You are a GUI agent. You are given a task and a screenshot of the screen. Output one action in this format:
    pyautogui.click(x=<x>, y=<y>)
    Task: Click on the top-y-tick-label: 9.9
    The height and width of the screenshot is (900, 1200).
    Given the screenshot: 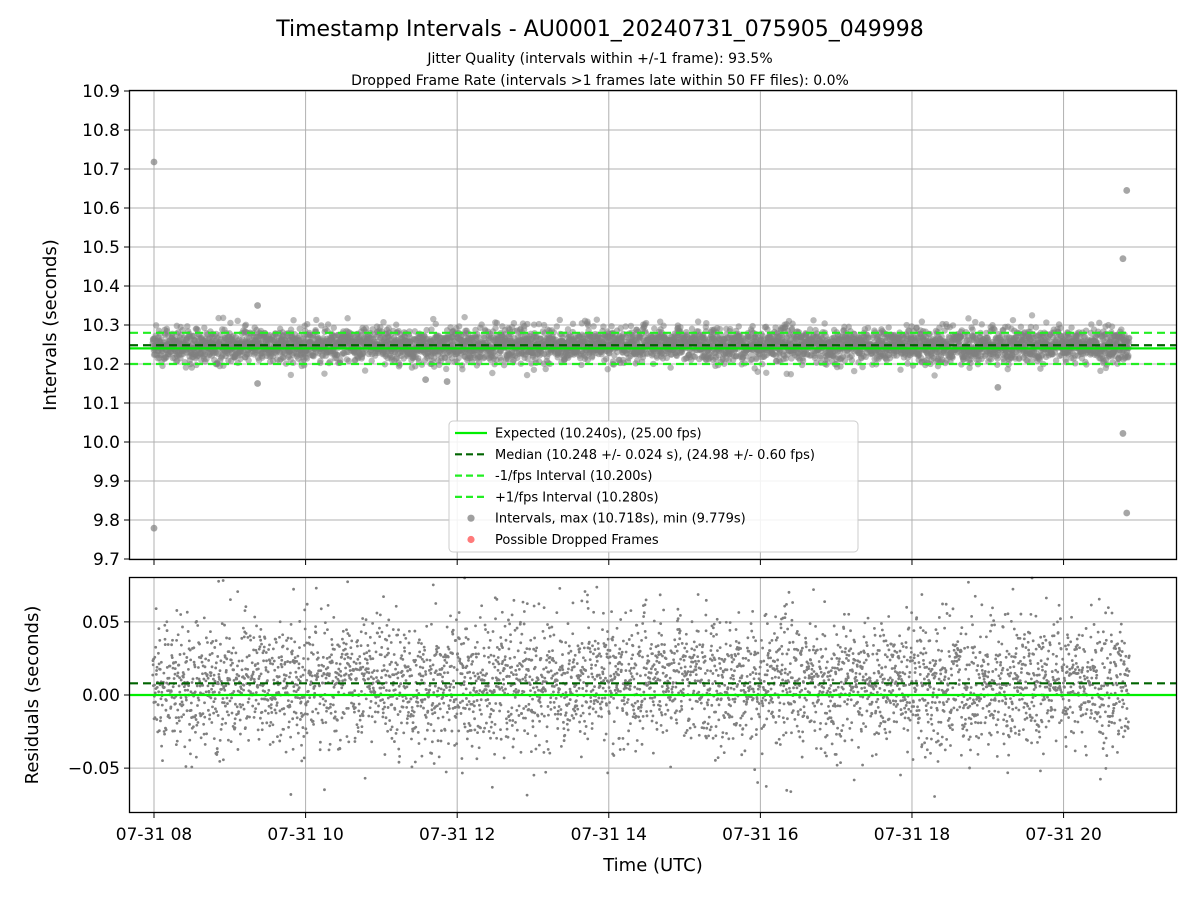 What is the action you would take?
    pyautogui.click(x=106, y=482)
    